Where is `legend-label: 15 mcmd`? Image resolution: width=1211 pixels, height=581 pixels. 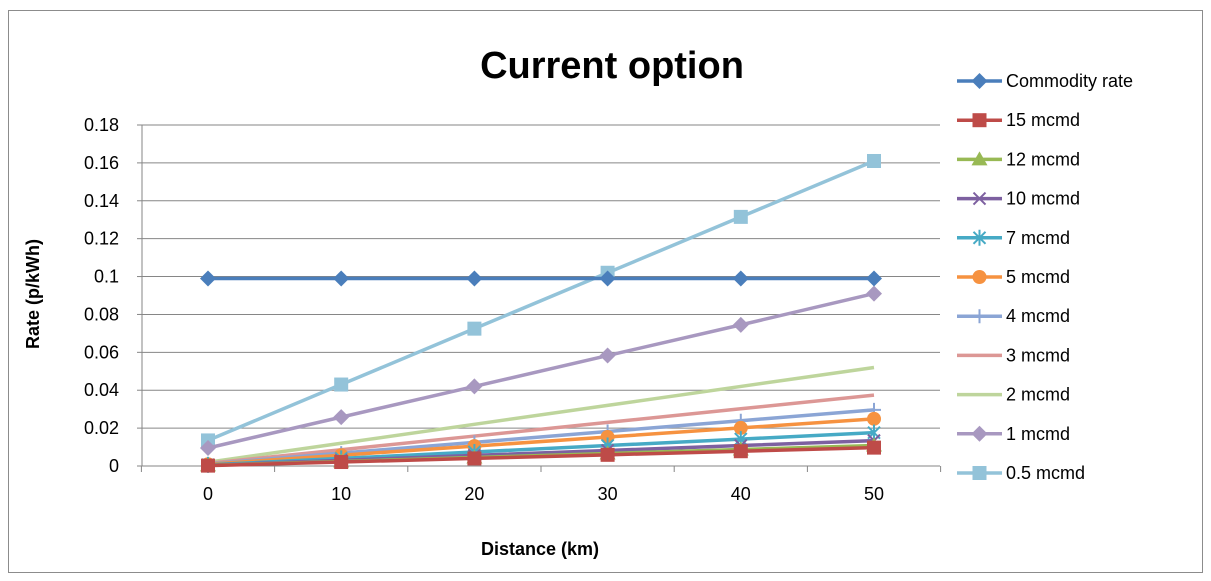
legend-label: 15 mcmd is located at coordinates (1043, 120).